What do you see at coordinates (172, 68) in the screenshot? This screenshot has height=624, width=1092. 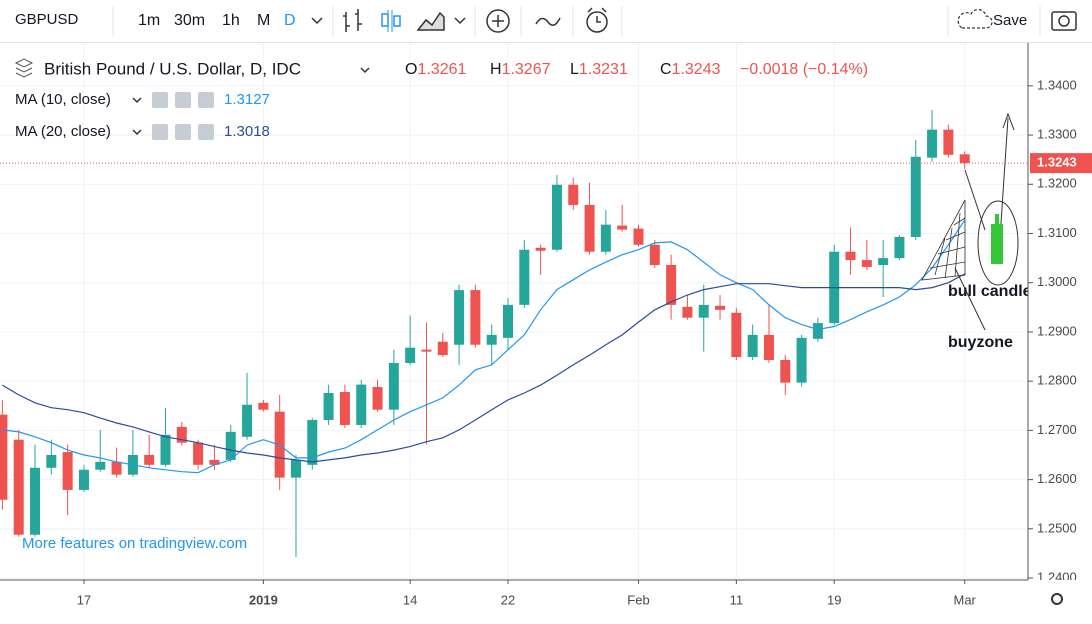 I see `symbol-title: British Pound / U.S. Dollar, D, IDC` at bounding box center [172, 68].